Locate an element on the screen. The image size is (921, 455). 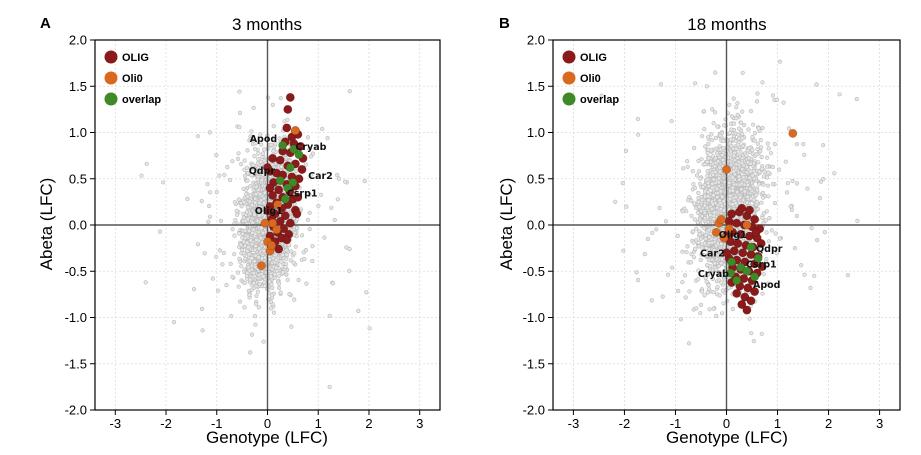
panel-a-title: 3 months is located at coordinates (267, 24).